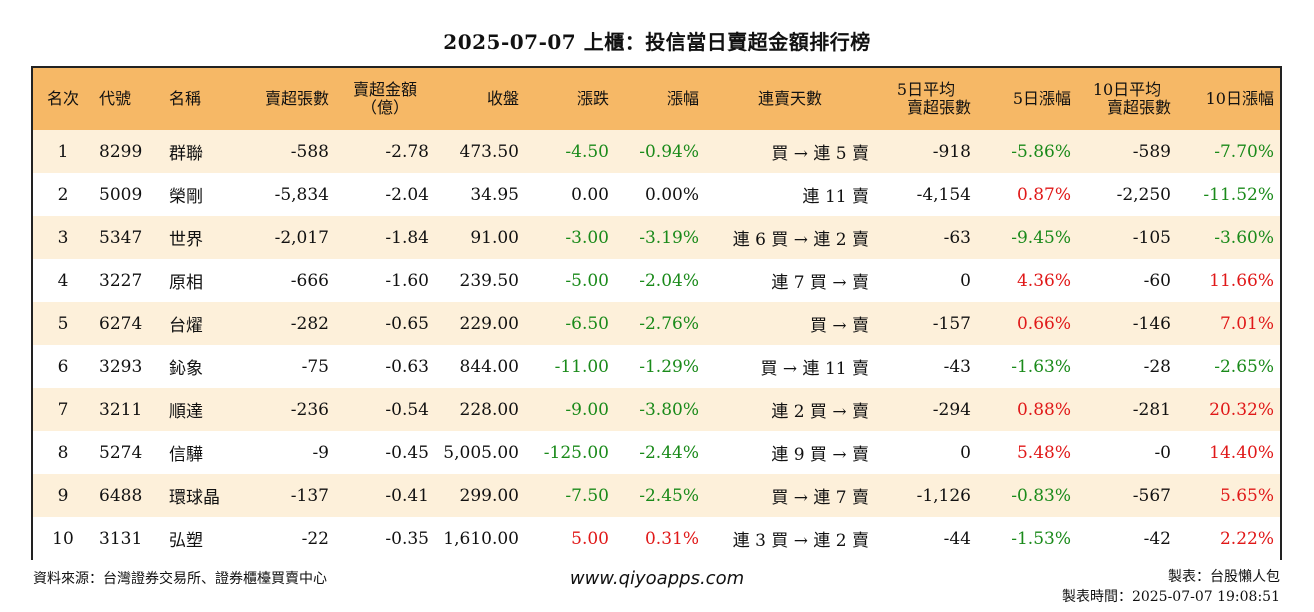 This screenshot has width=1314, height=612. I want to click on cell-sell-shares: -9, so click(320, 452).